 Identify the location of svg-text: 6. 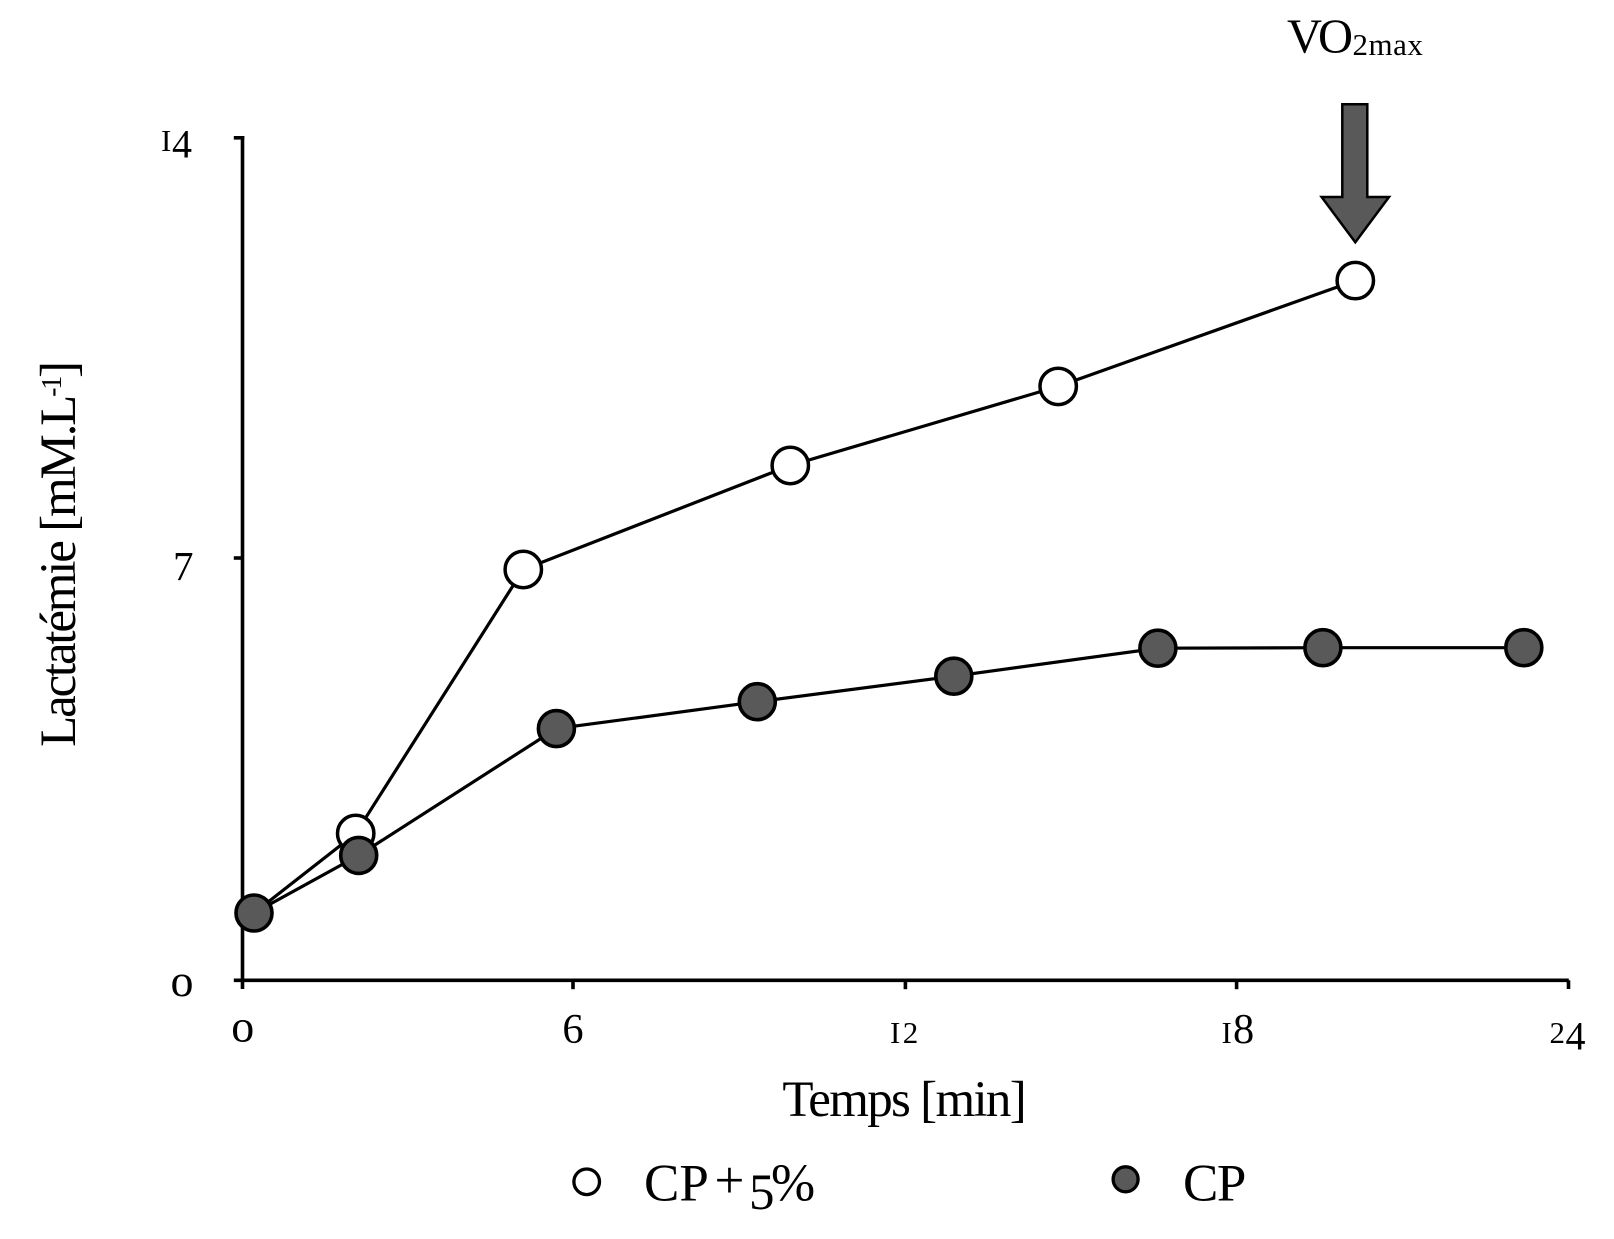
(572, 1029).